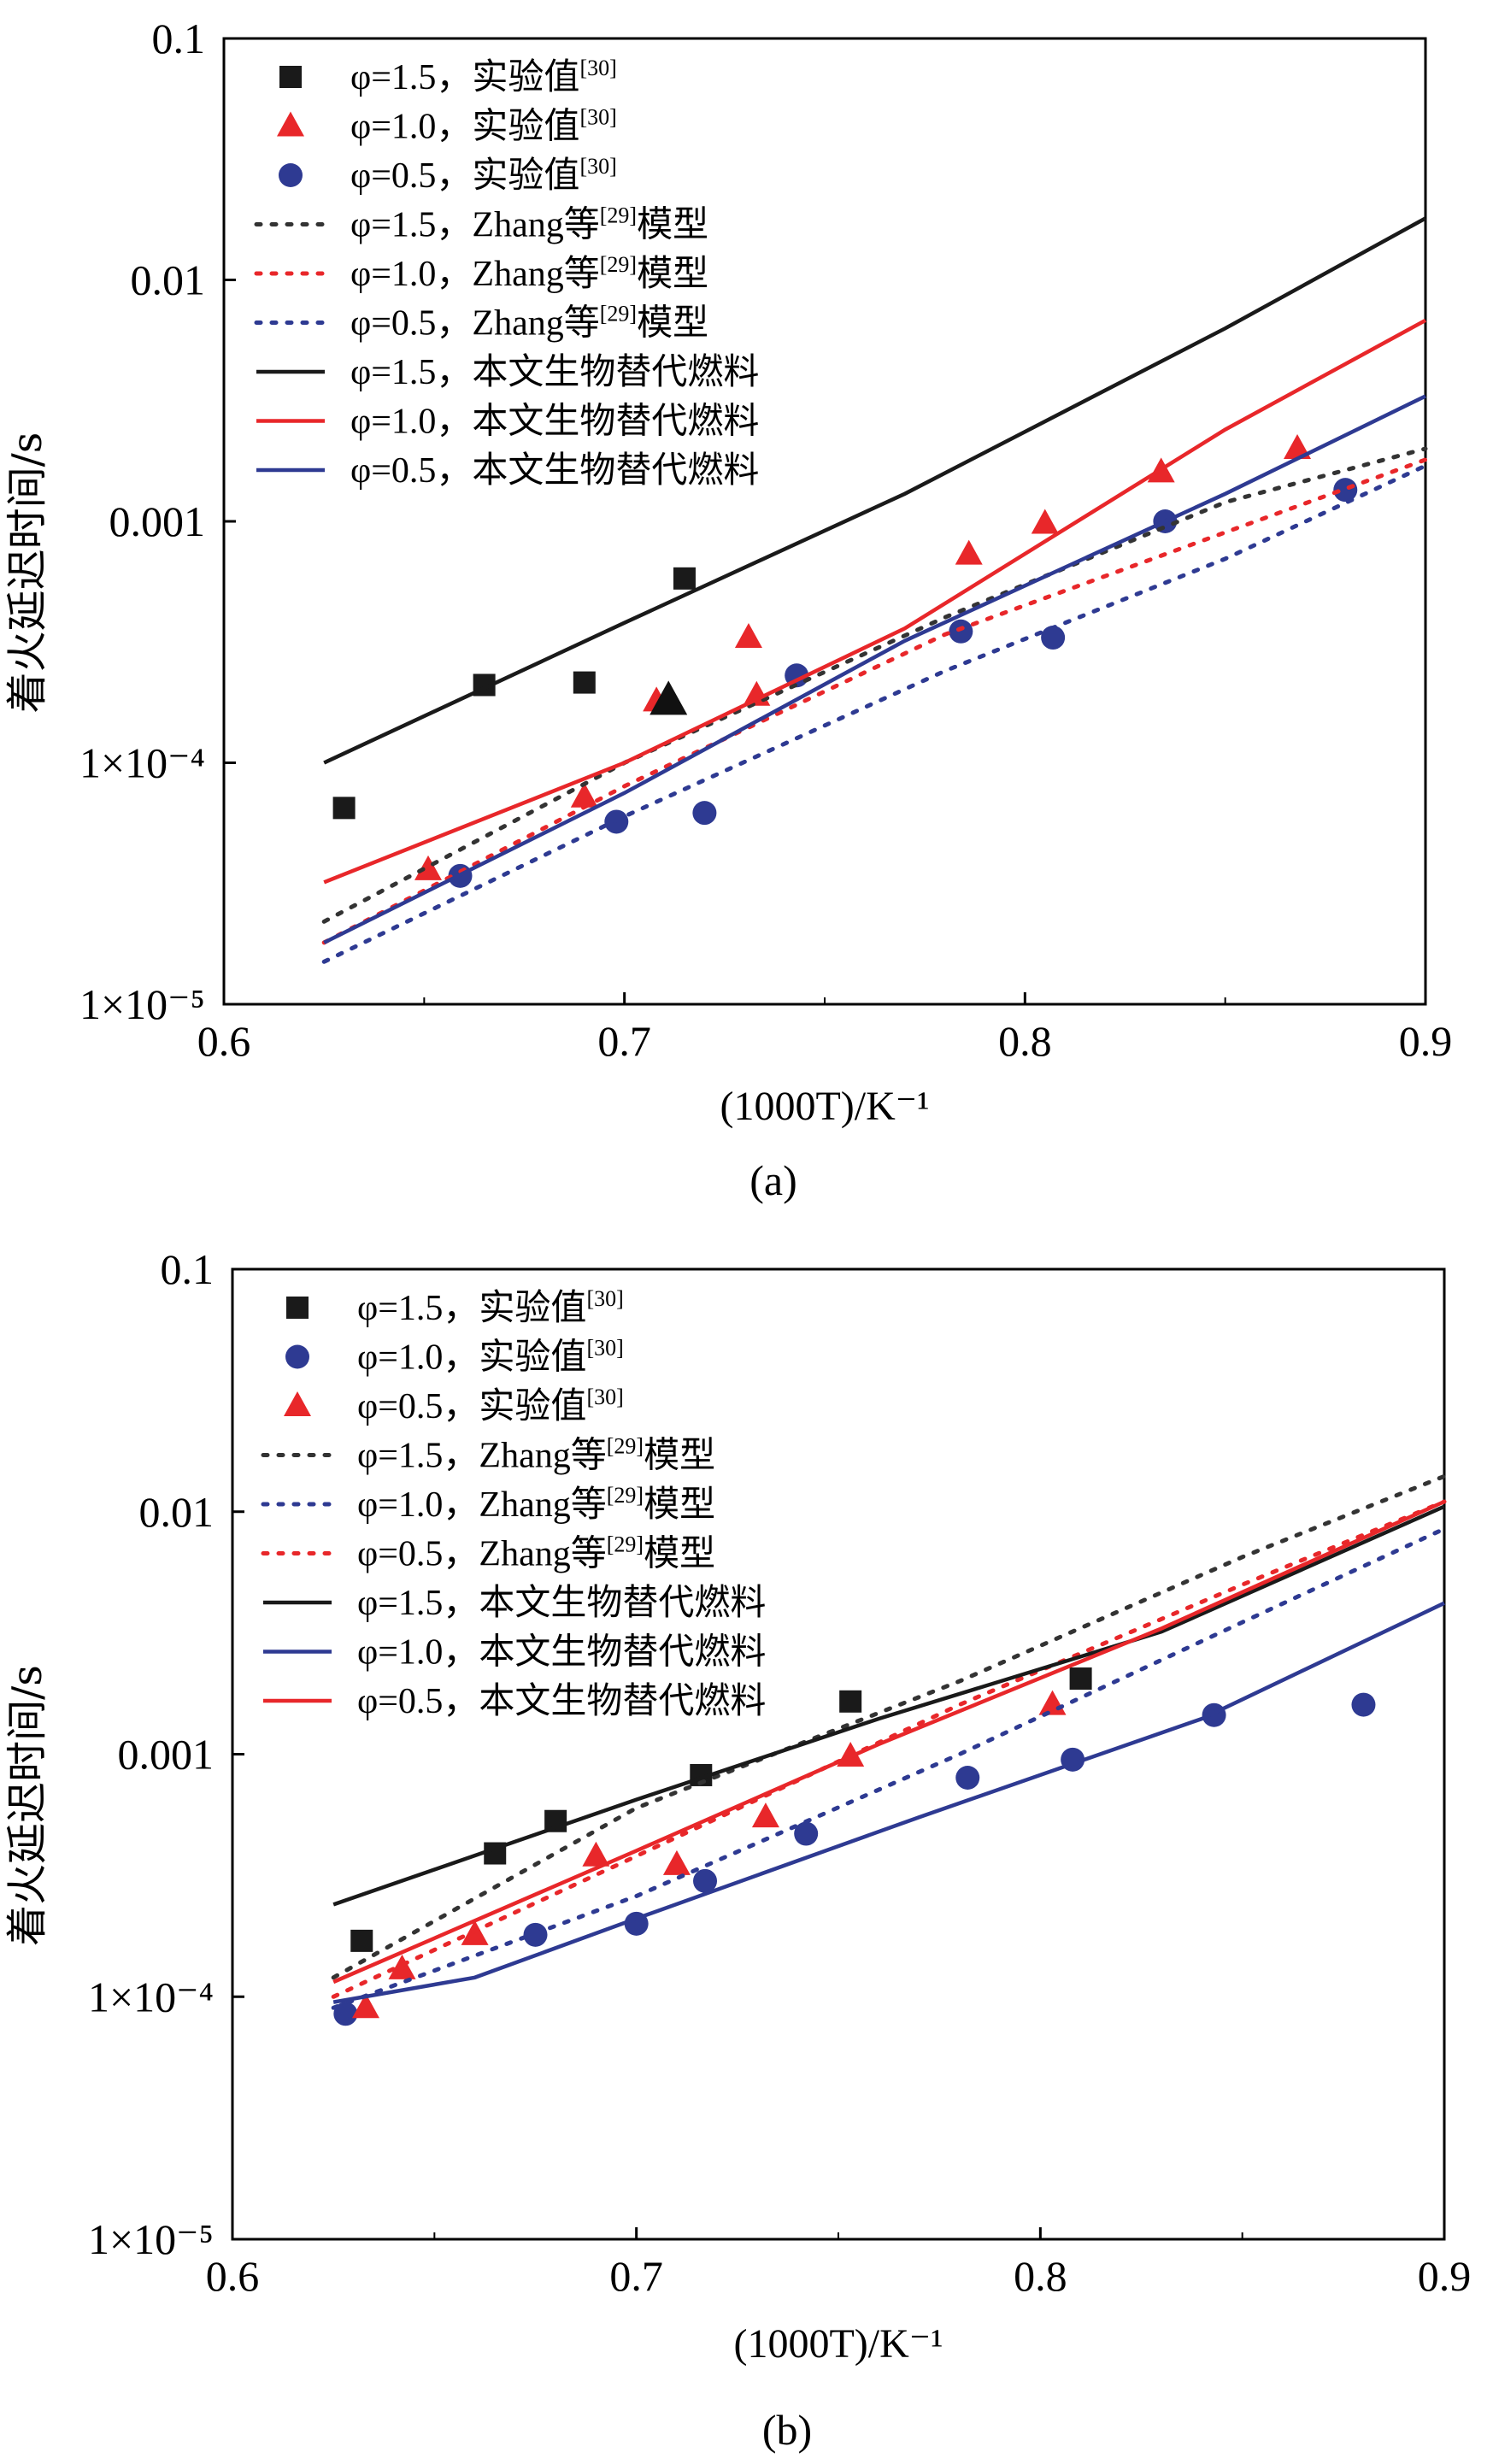 This screenshot has width=1493, height=2464. I want to click on y-tick-label: 1×10⁻⁵, so click(151, 2239).